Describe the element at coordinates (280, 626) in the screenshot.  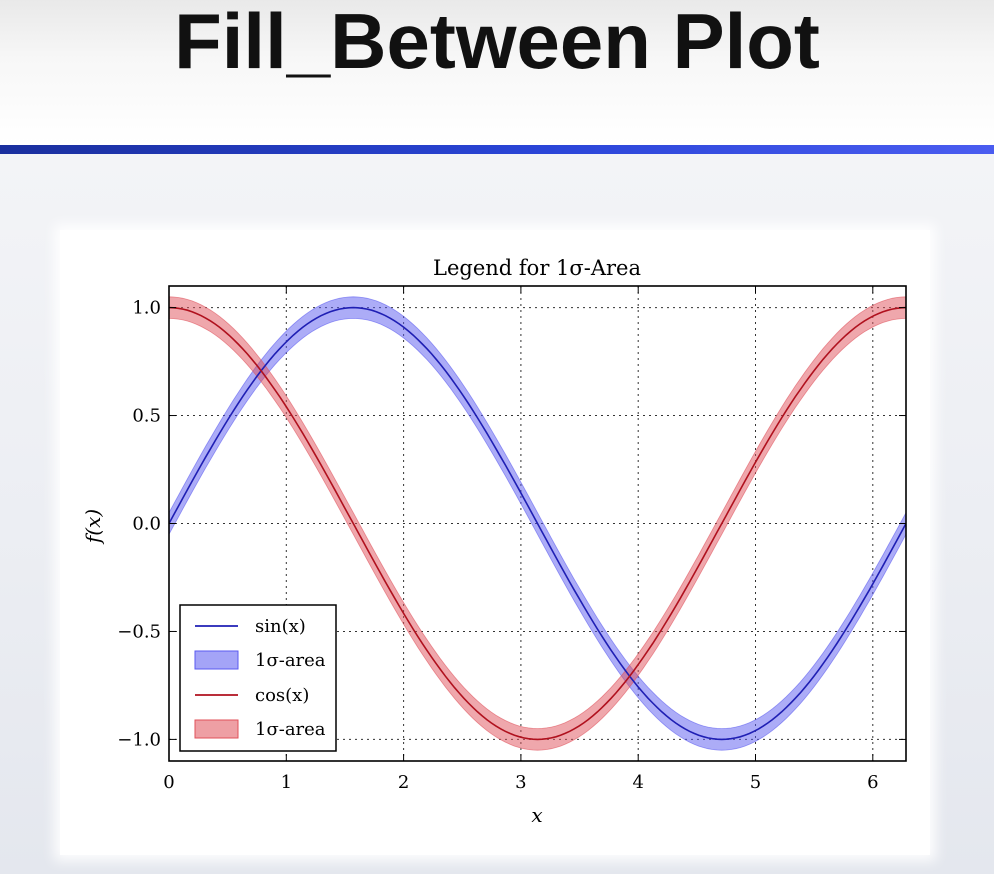
I see `legend-label: sin(x)` at that location.